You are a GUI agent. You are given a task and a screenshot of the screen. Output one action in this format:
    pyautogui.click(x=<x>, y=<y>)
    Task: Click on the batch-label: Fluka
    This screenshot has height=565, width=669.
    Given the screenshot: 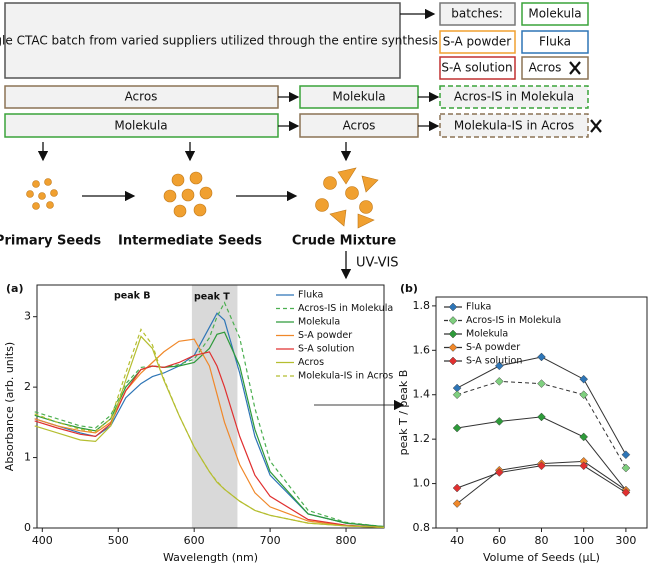 What is the action you would take?
    pyautogui.click(x=555, y=42)
    